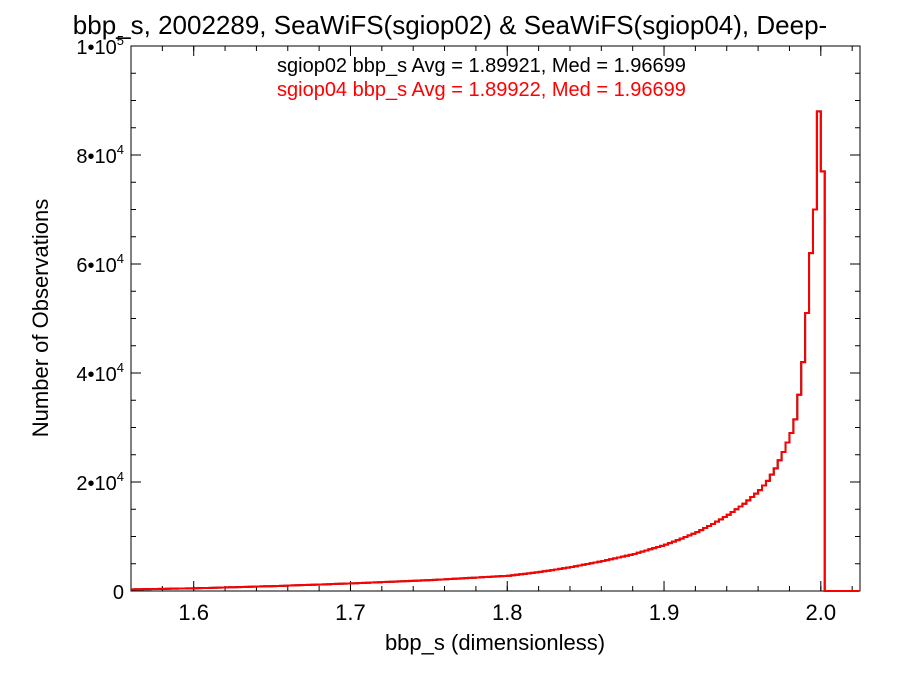 The image size is (900, 675). What do you see at coordinates (40, 318) in the screenshot?
I see `y-axis-label: Number of Observations` at bounding box center [40, 318].